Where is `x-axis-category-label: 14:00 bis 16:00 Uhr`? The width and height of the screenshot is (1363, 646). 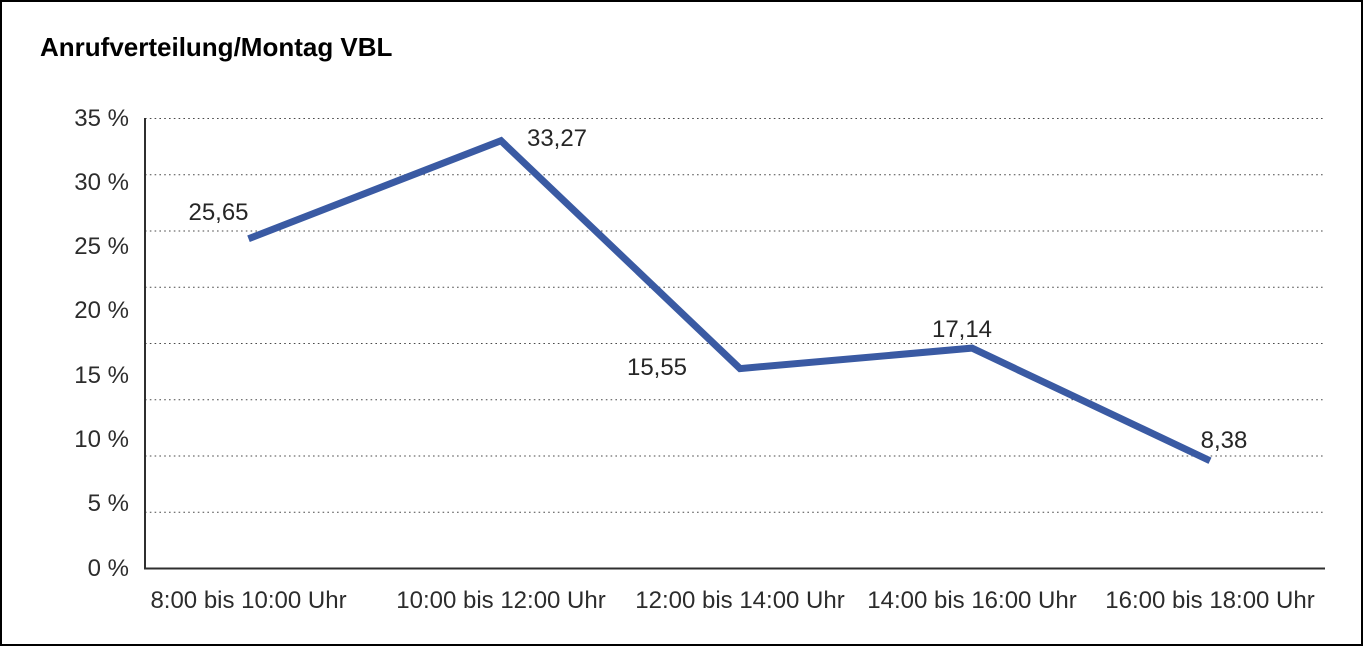 x-axis-category-label: 14:00 bis 16:00 Uhr is located at coordinates (972, 600).